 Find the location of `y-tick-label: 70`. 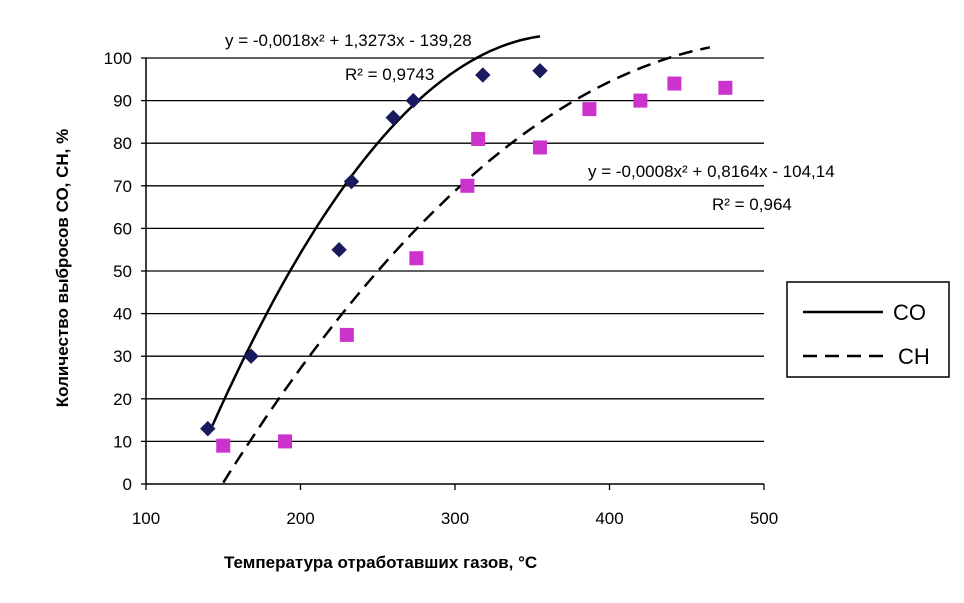

y-tick-label: 70 is located at coordinates (122, 186).